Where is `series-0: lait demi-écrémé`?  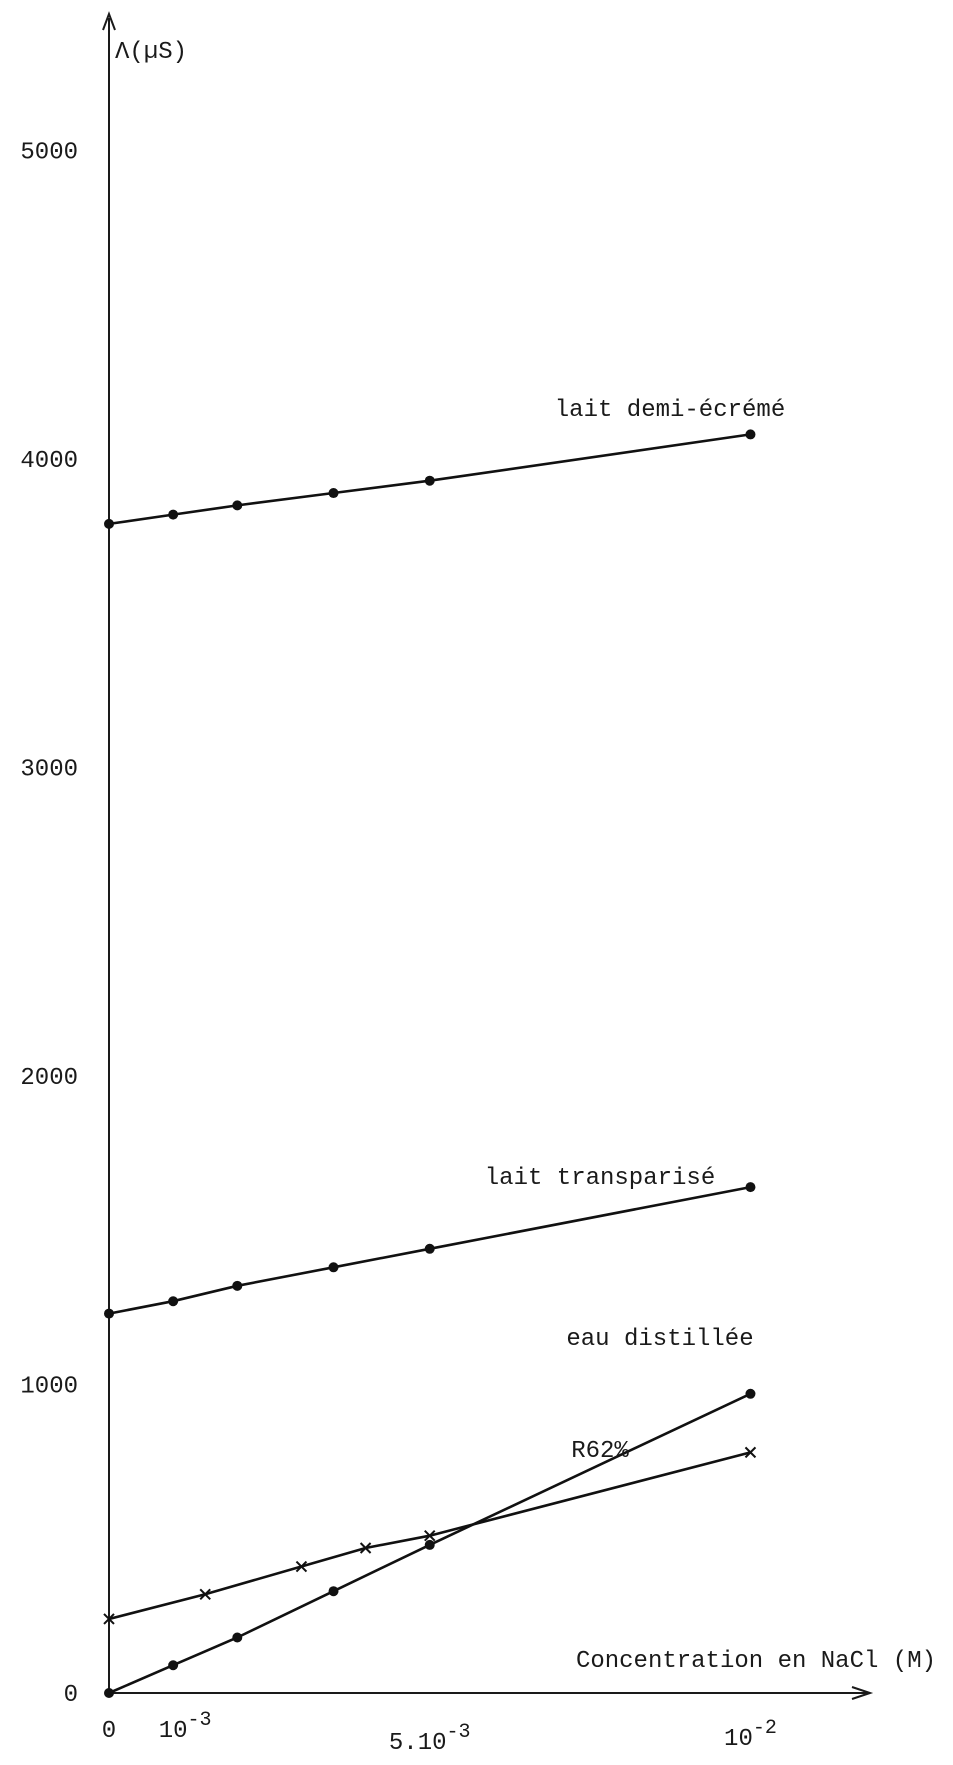
series-0: lait demi-écrémé is located at coordinates (444, 463).